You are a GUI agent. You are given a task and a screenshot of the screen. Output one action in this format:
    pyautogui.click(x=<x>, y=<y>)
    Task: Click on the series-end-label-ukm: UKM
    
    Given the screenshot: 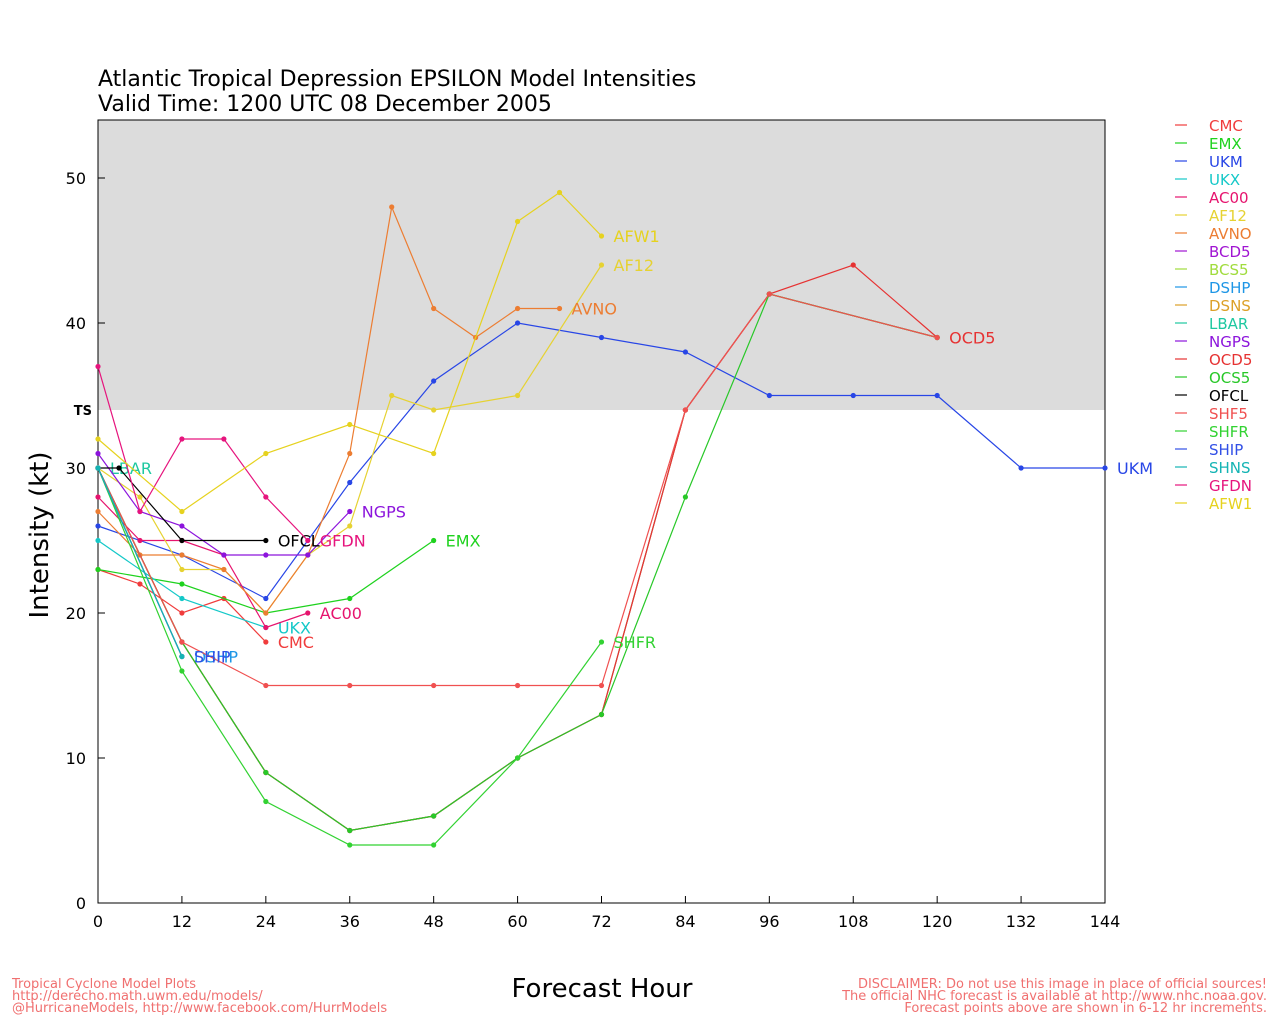 What is the action you would take?
    pyautogui.click(x=1135, y=468)
    